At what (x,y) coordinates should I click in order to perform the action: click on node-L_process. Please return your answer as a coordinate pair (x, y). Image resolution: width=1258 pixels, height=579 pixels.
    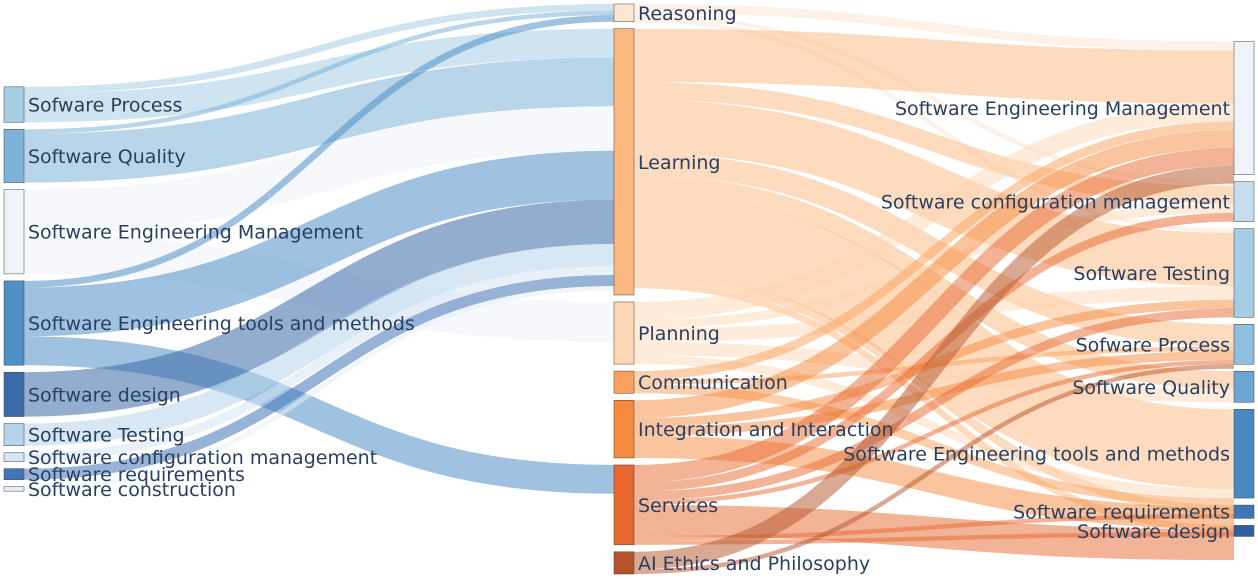
    Looking at the image, I should click on (14, 104).